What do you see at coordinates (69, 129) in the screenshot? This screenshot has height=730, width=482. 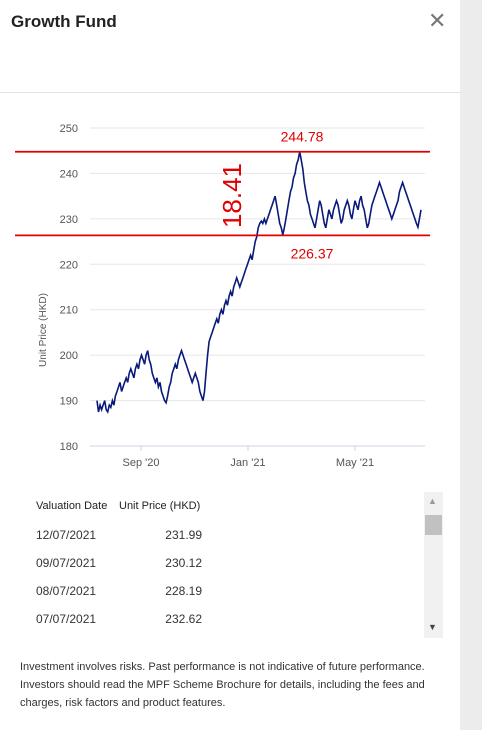 I see `y-tick-label: 250` at bounding box center [69, 129].